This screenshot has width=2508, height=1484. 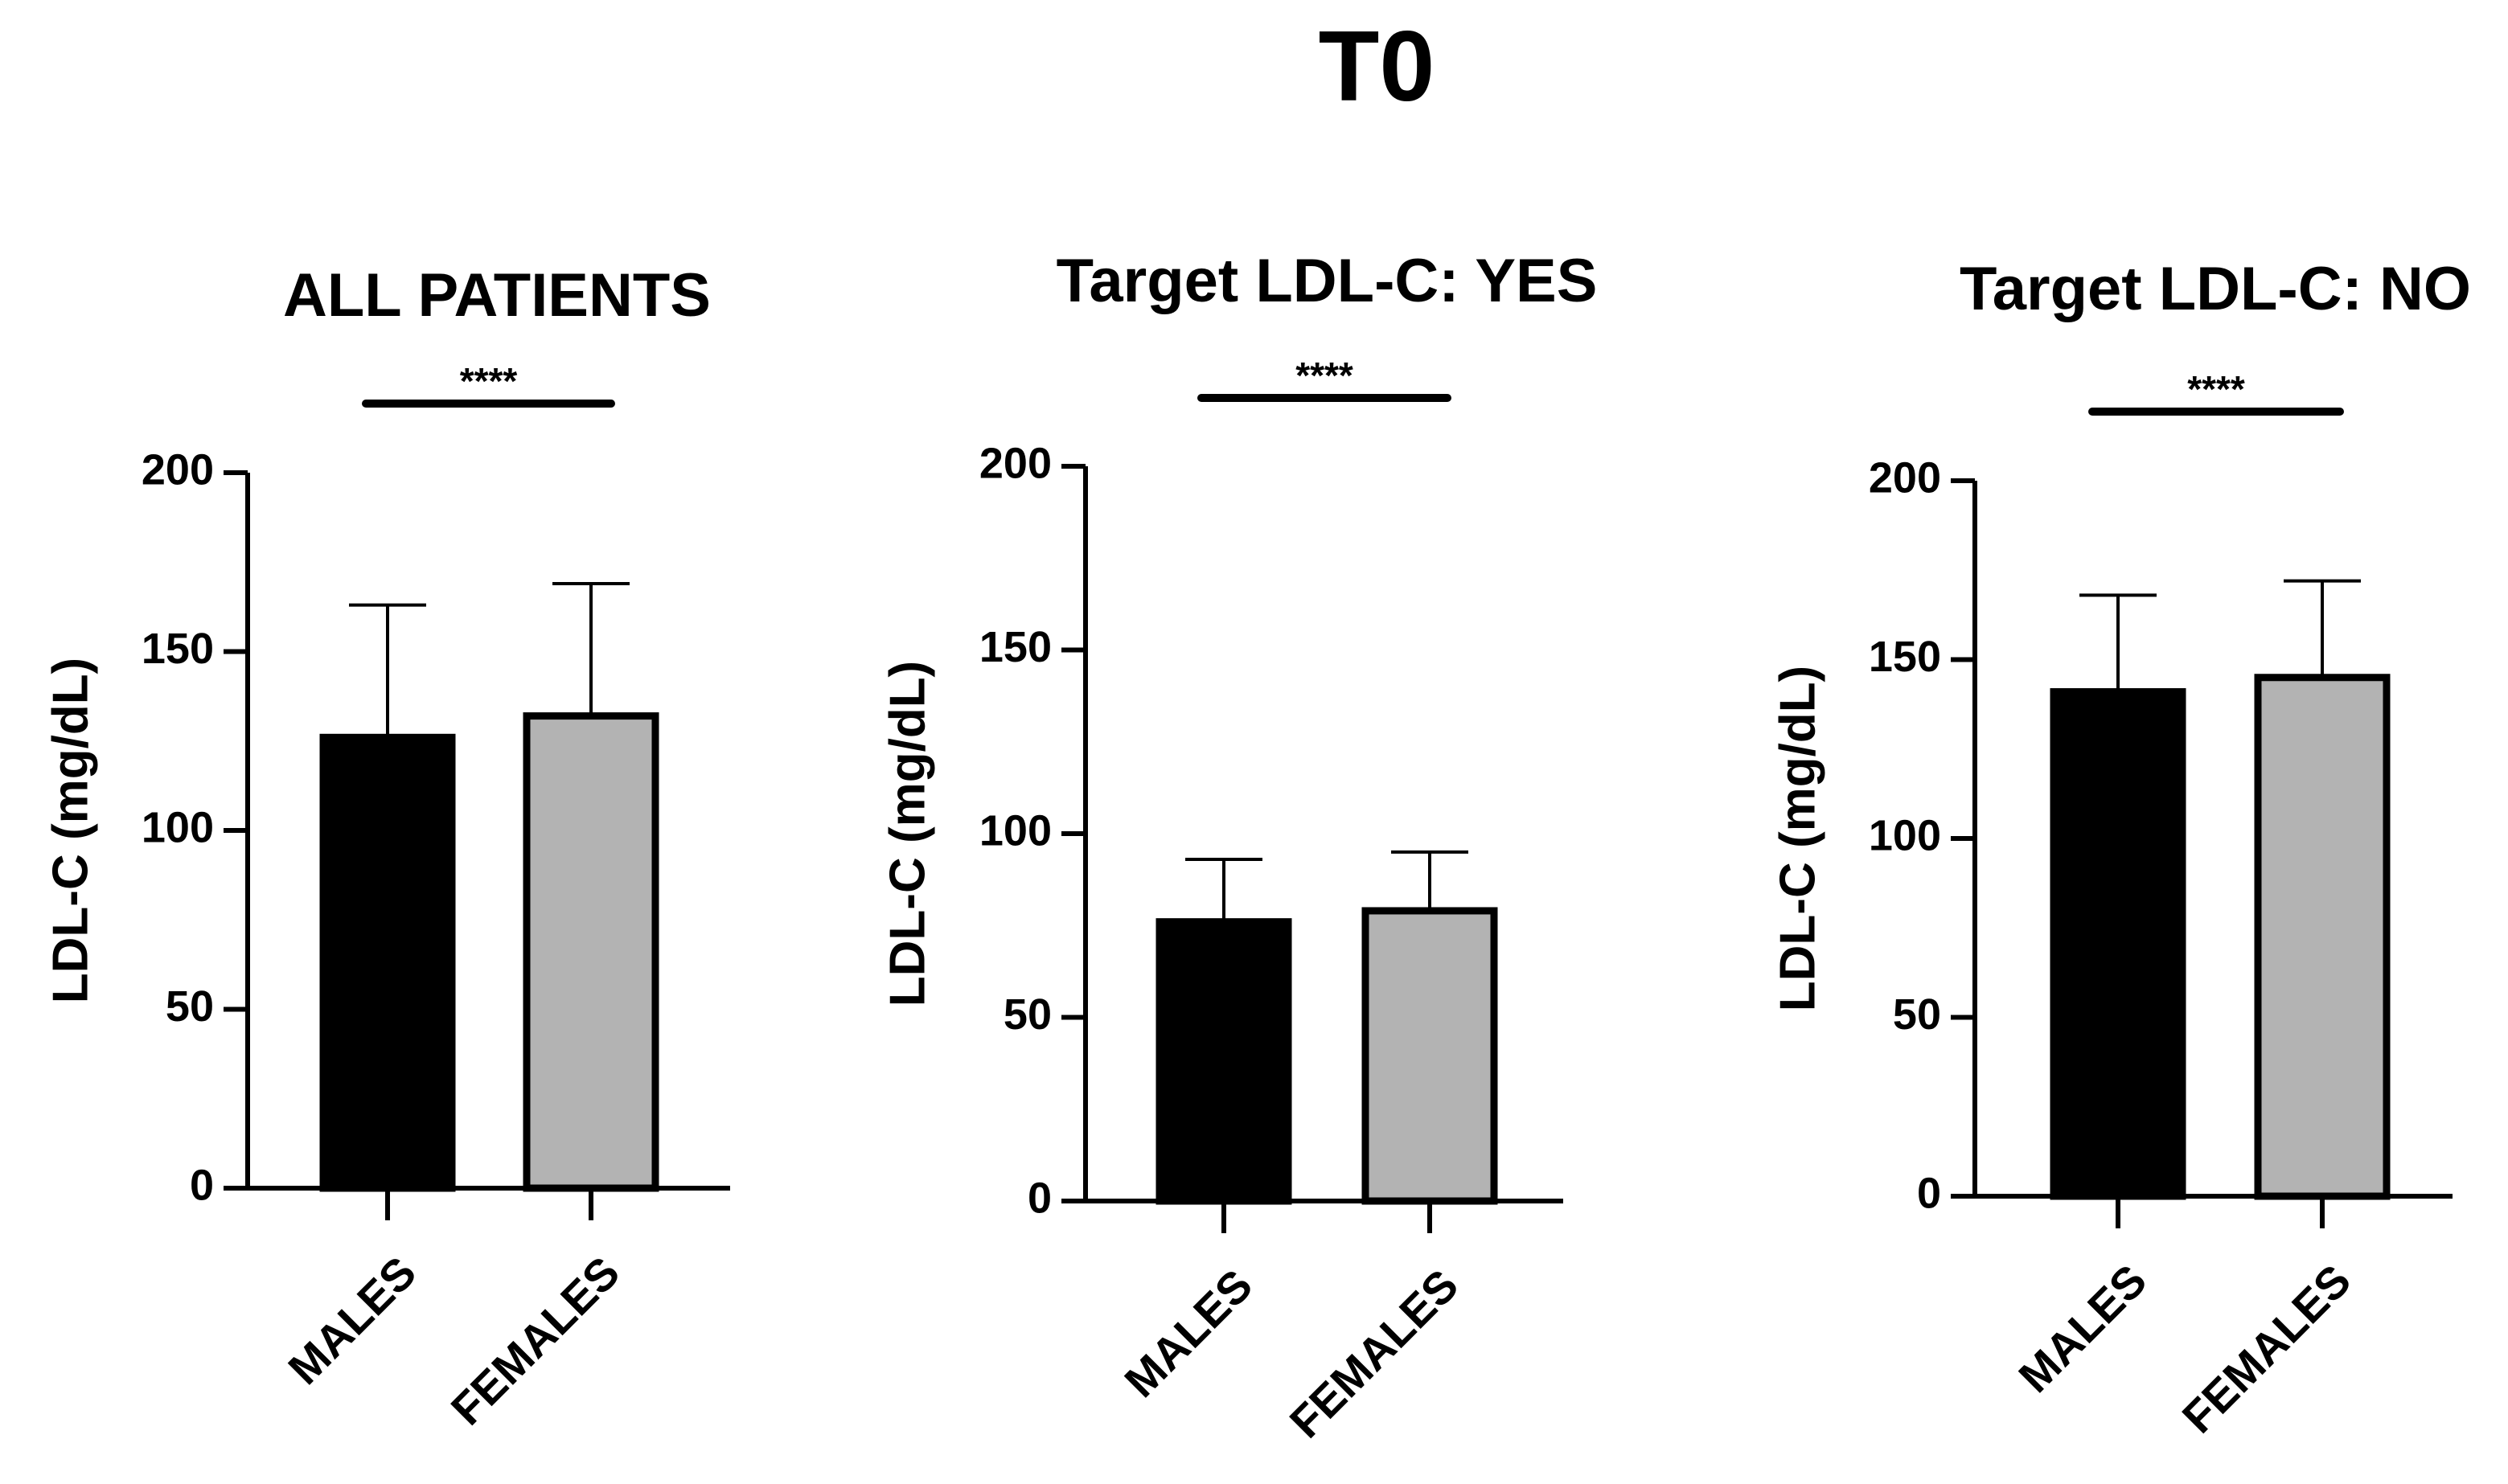 I want to click on figure-title: T0, so click(x=1377, y=67).